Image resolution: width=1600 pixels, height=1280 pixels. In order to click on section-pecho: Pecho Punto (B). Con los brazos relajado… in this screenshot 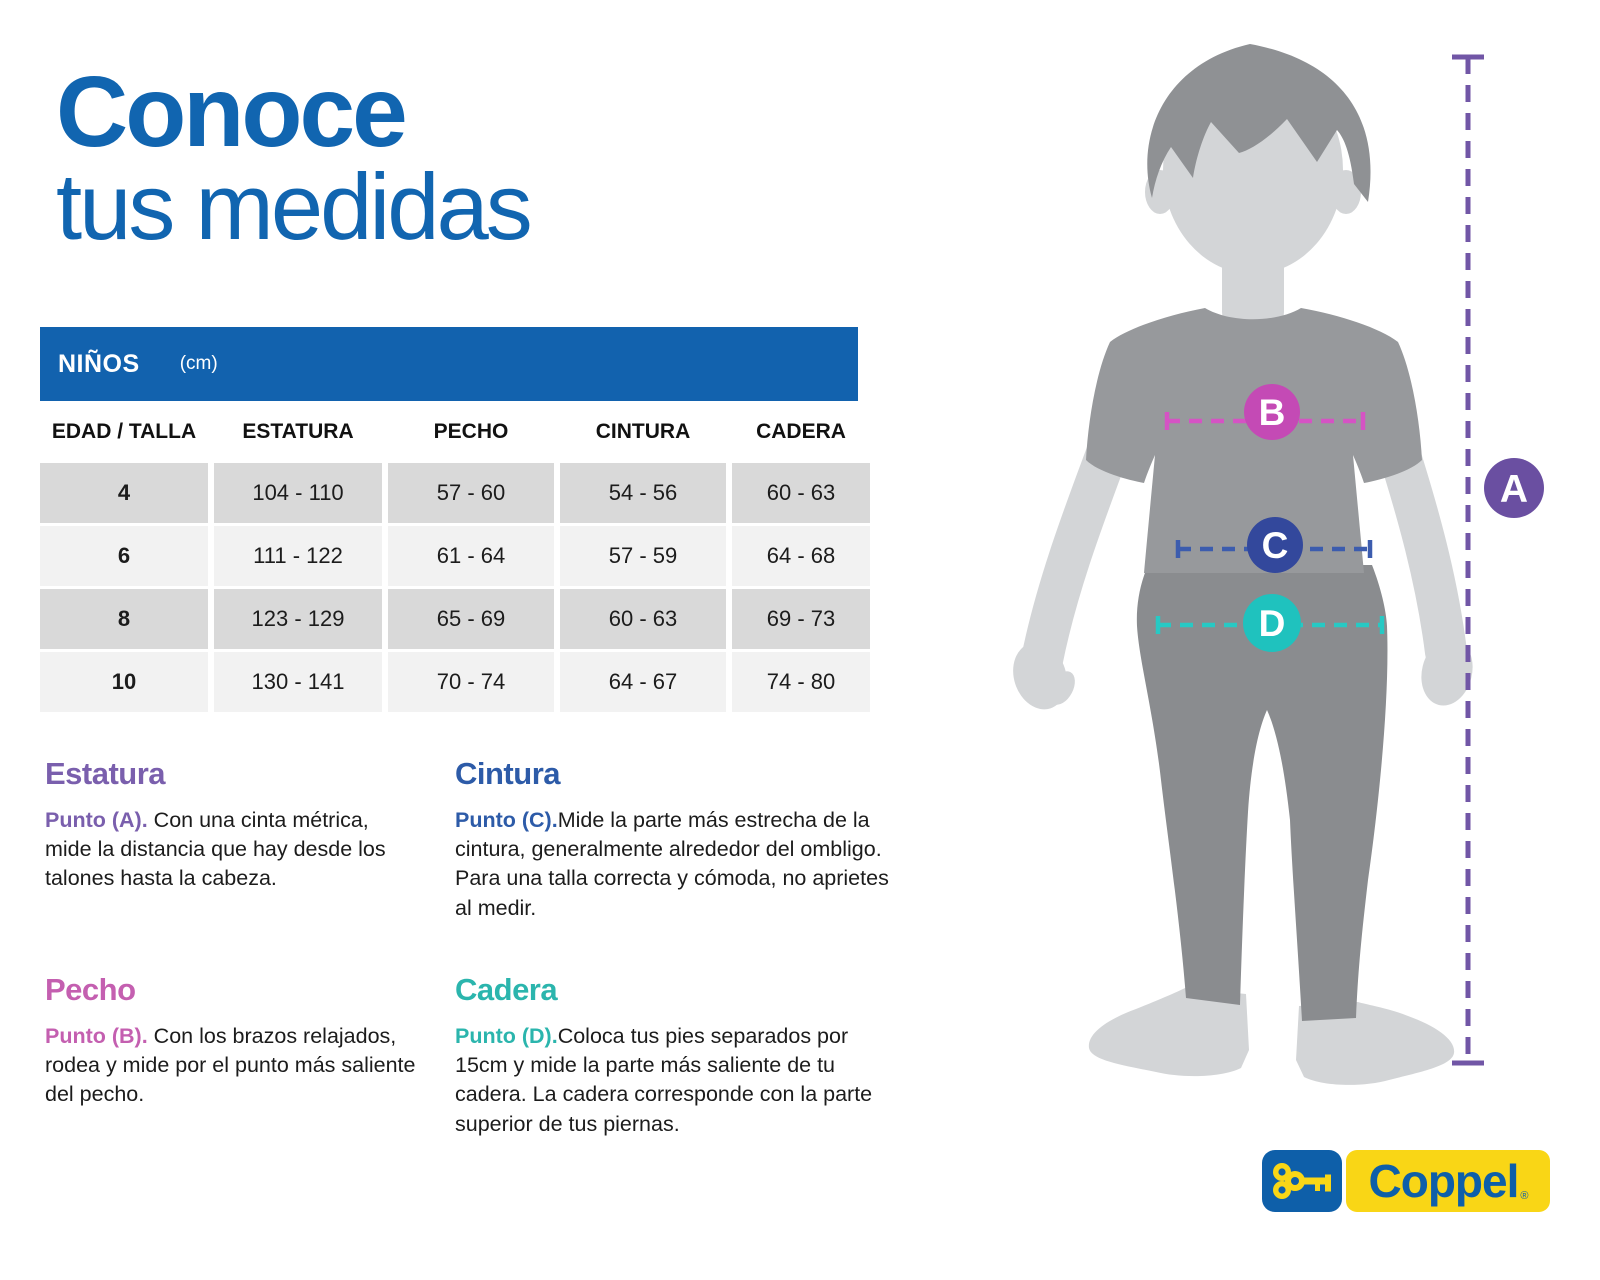, I will do `click(245, 1041)`.